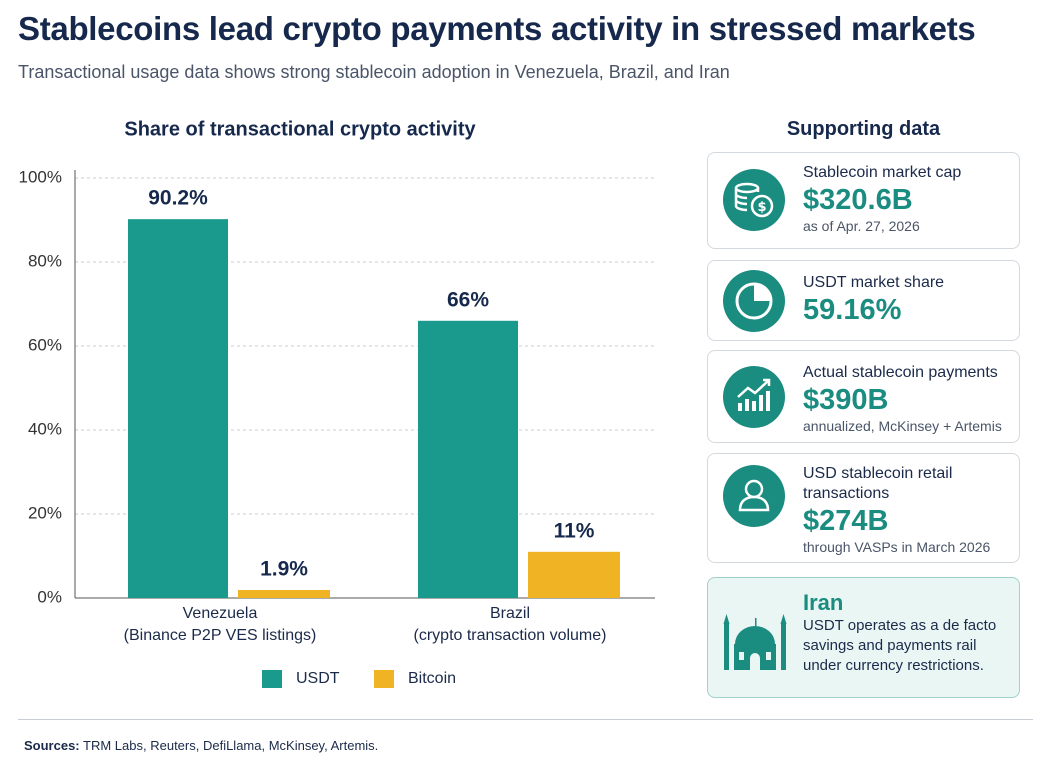  I want to click on value-label: 90.2%, so click(178, 198).